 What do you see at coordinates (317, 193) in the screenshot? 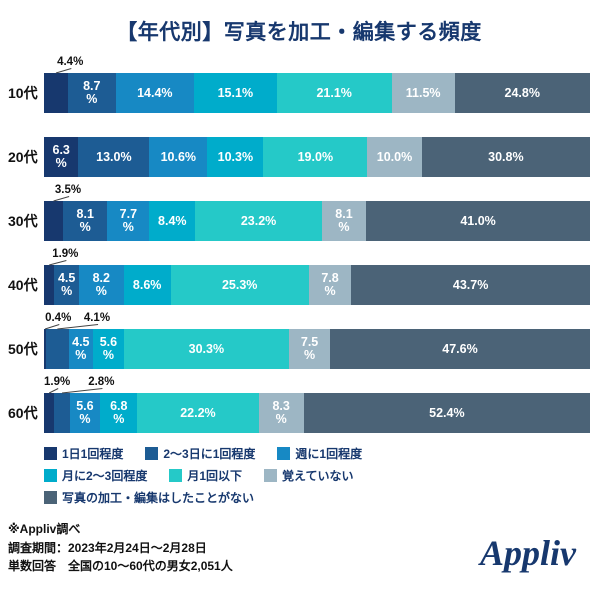
I see `callout-layer: 3.5%` at bounding box center [317, 193].